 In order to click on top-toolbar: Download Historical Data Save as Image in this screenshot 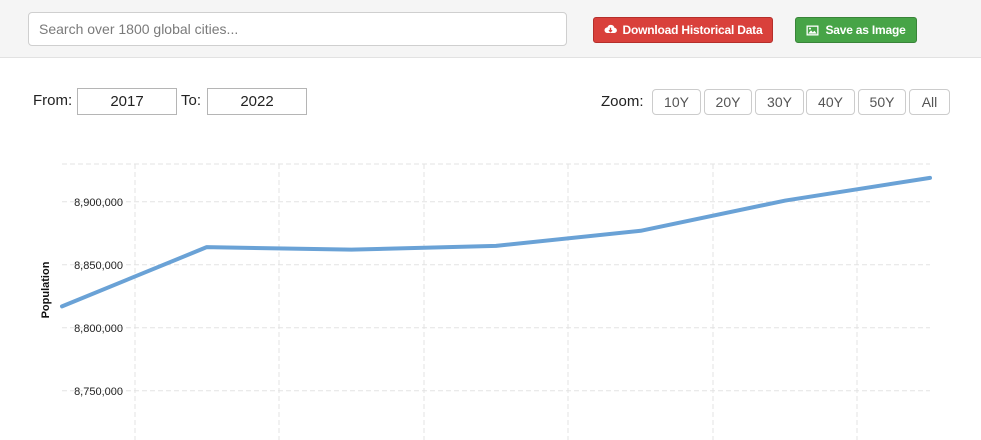, I will do `click(490, 29)`.